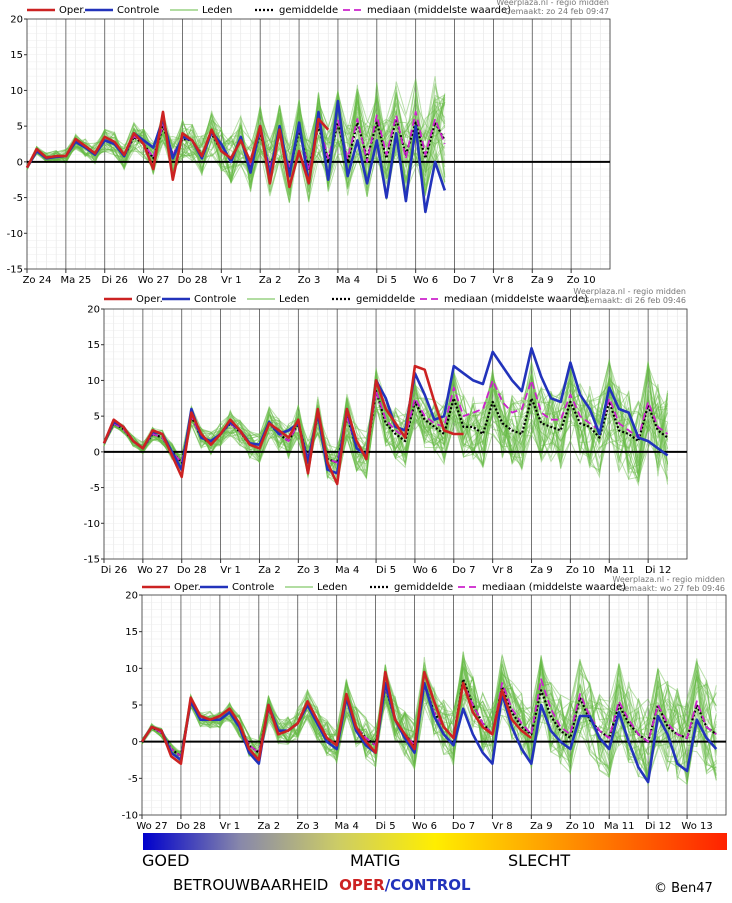 Image resolution: width=732 pixels, height=903 pixels. Describe the element at coordinates (347, 826) in the screenshot. I see `x-tick-label: Ma 4` at that location.